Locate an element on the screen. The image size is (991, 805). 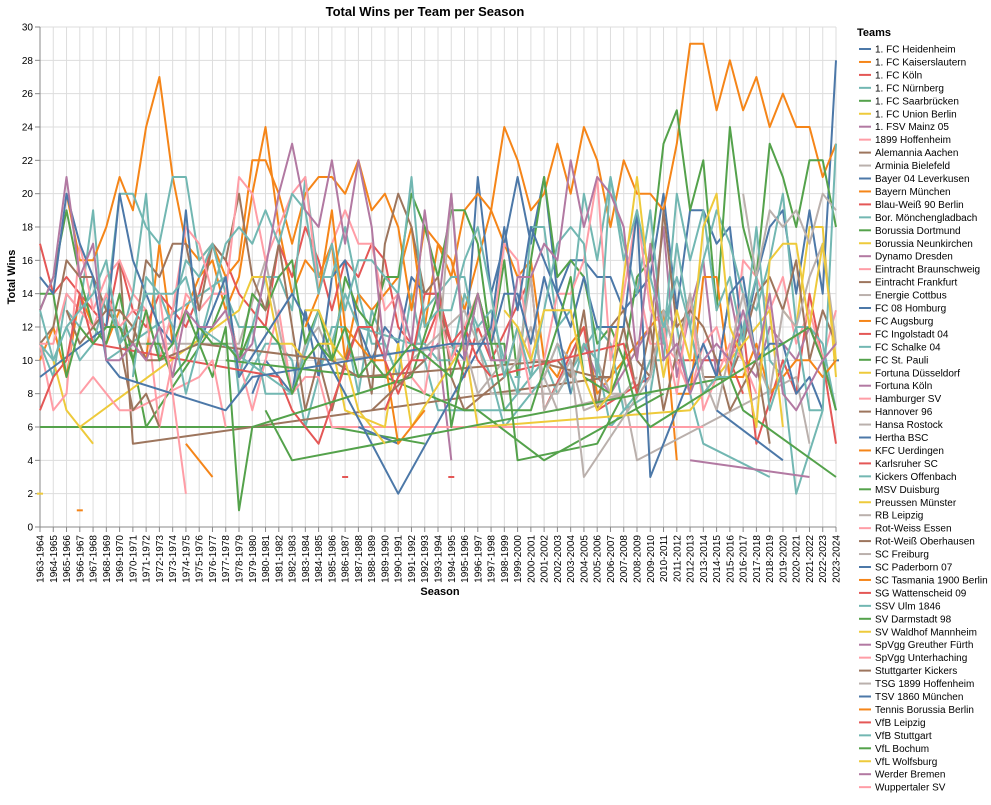
x-tick-label: 1983-1984 is located at coordinates (306, 559).